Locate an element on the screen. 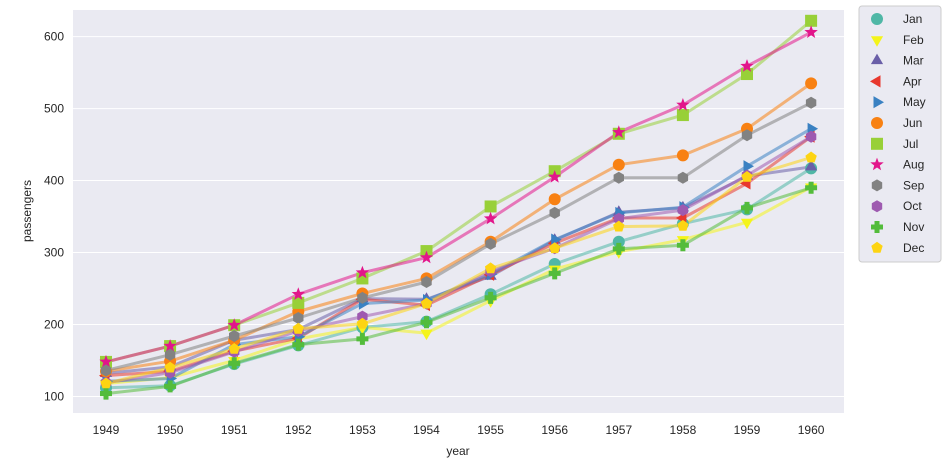 This screenshot has width=951, height=467. legend-marker-jan is located at coordinates (877, 19).